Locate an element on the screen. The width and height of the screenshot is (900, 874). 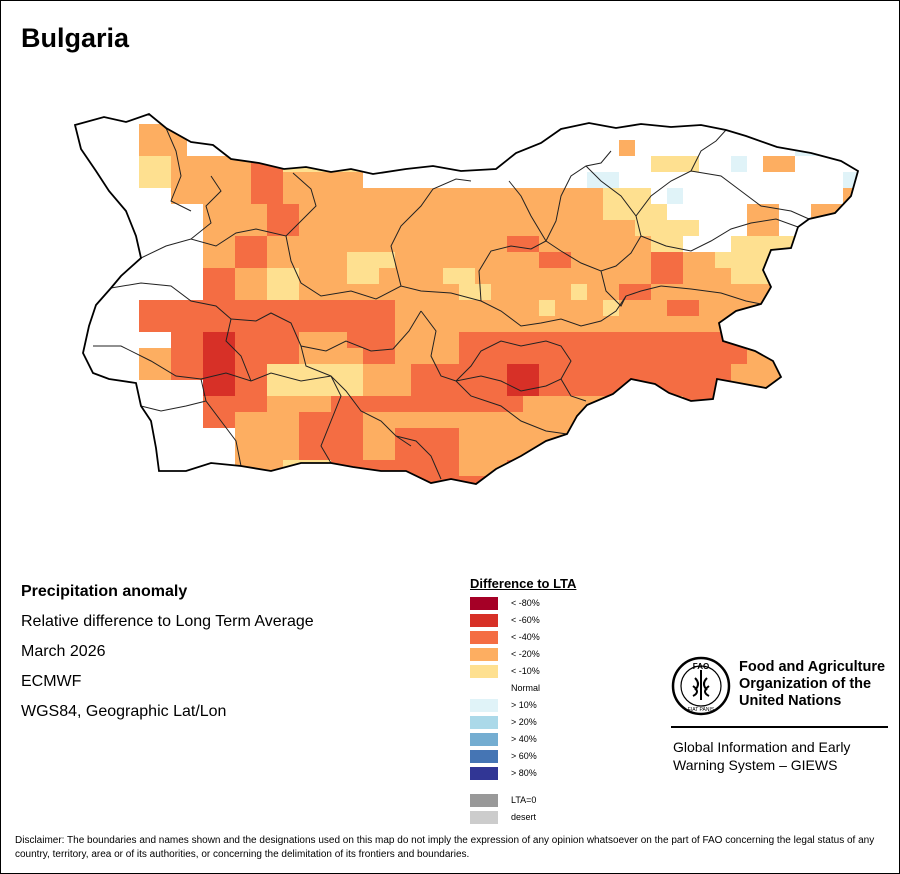
legend-swatch is located at coordinates (484, 800).